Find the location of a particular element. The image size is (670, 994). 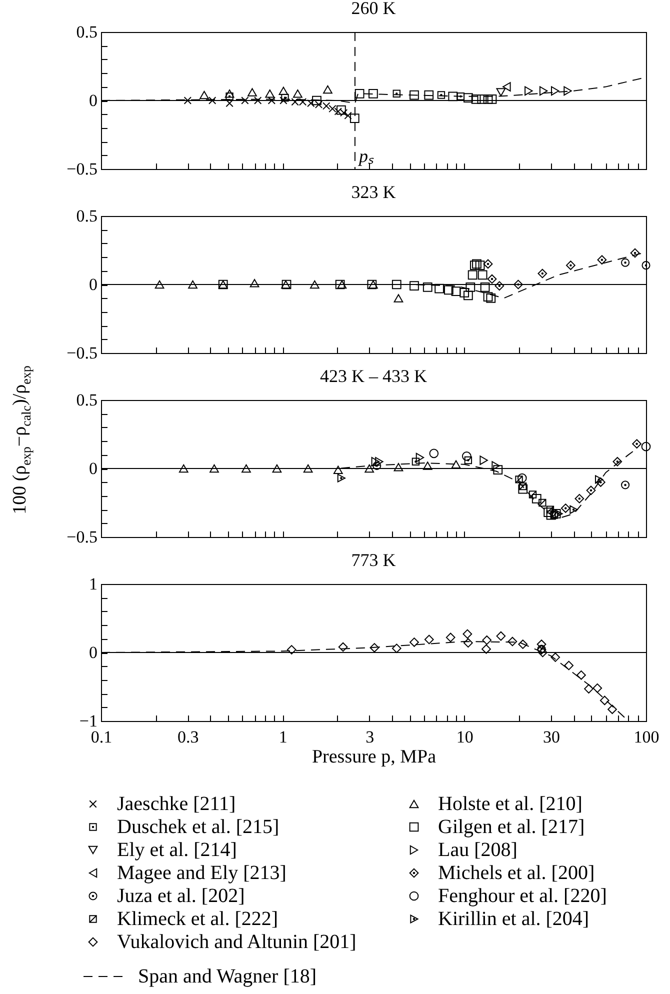

legend-label: Magee and Ely [213] is located at coordinates (201, 873).